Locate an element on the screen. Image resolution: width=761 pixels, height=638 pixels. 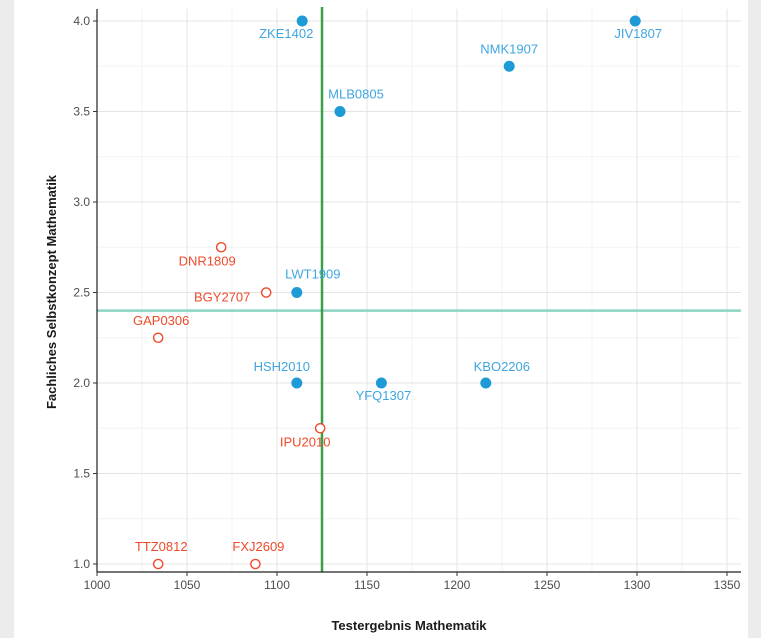
x-tick-label: 1150 is located at coordinates (367, 585).